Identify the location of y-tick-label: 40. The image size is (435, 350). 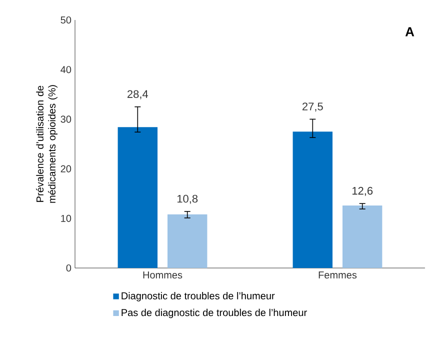
(66, 70).